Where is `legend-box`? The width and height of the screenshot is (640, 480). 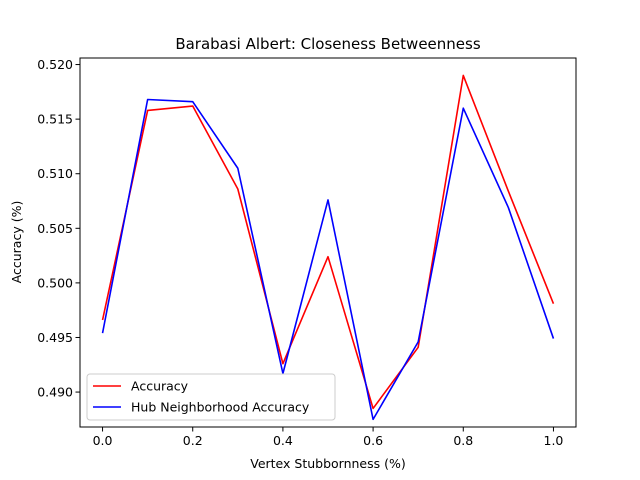
legend-box is located at coordinates (211, 397).